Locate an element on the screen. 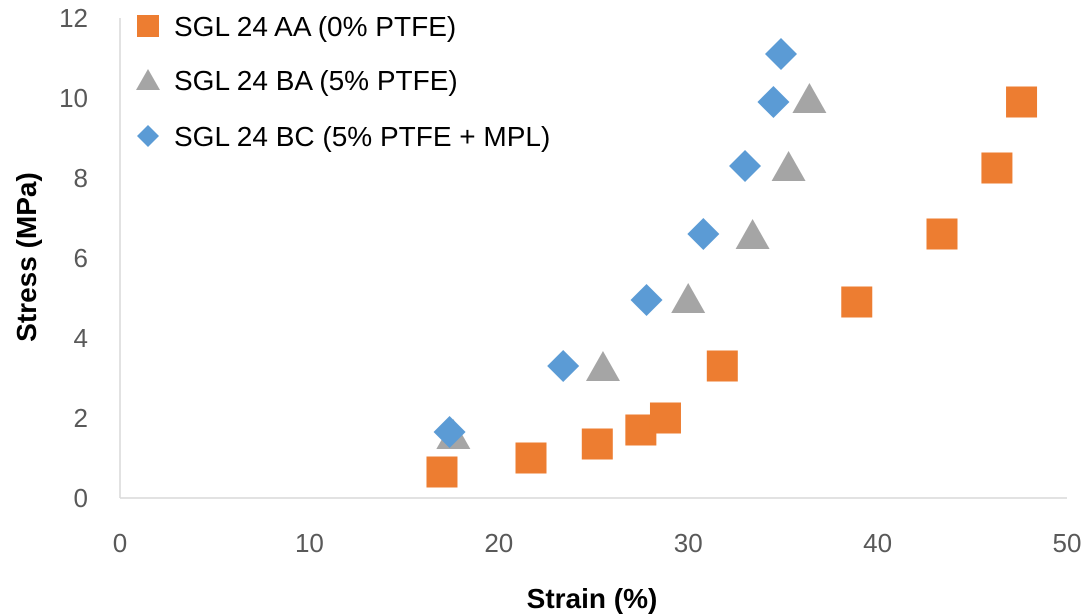 Image resolution: width=1086 pixels, height=616 pixels. y-tick-label: 12 is located at coordinates (73, 18).